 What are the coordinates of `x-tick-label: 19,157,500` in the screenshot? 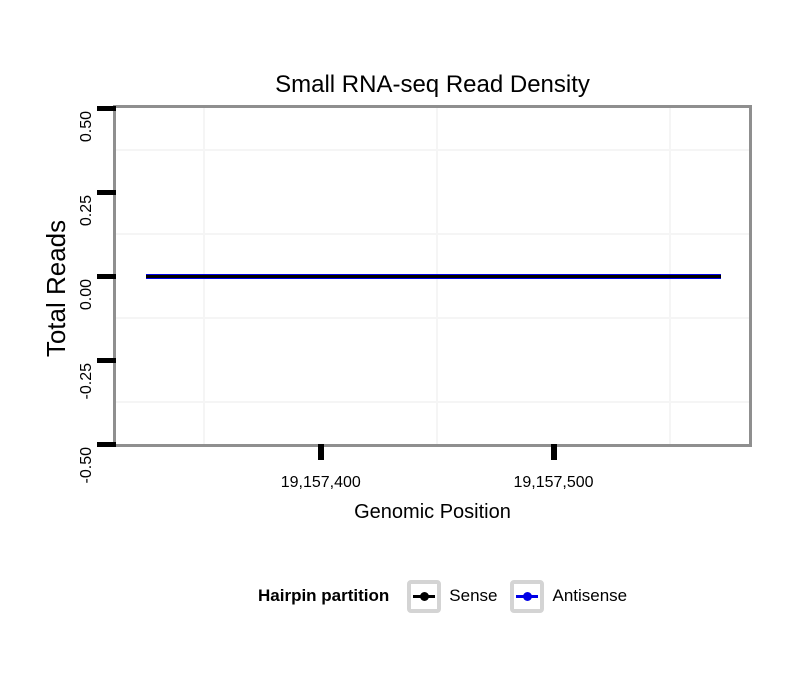 It's located at (553, 482).